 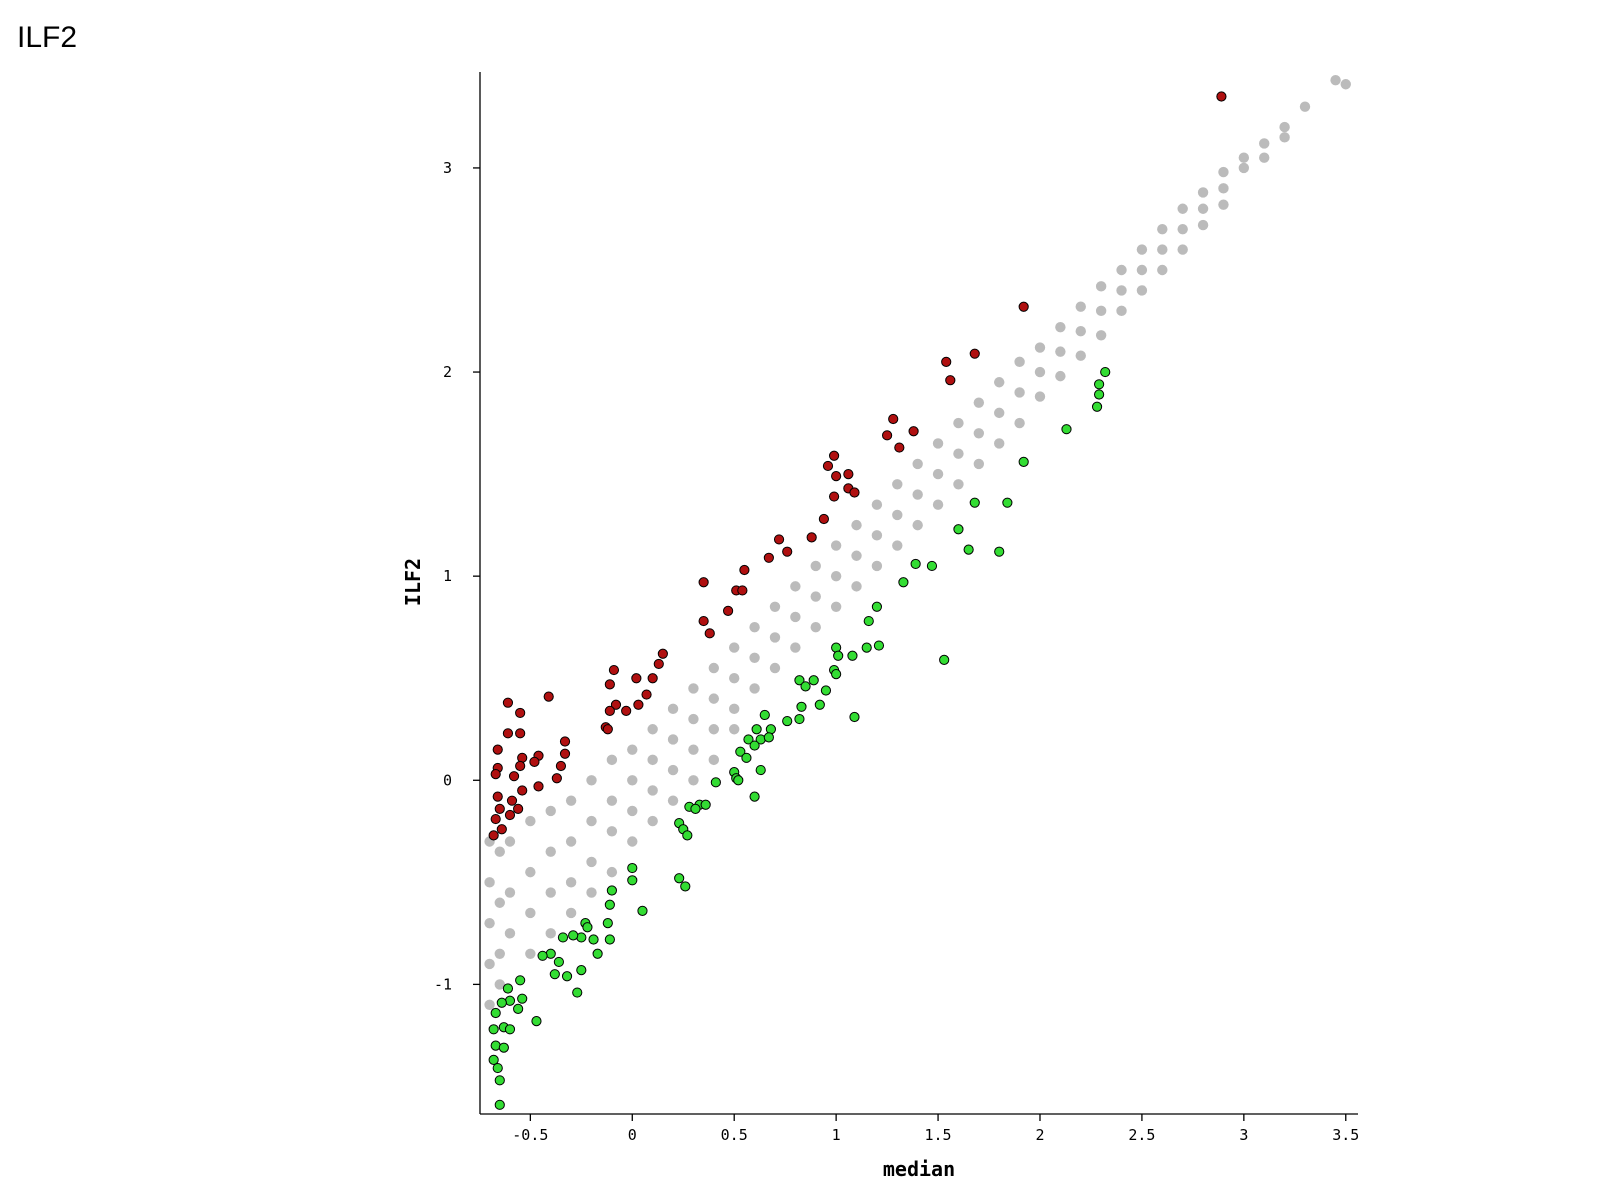 What do you see at coordinates (938, 1135) in the screenshot?
I see `x-tick-label: 1.5` at bounding box center [938, 1135].